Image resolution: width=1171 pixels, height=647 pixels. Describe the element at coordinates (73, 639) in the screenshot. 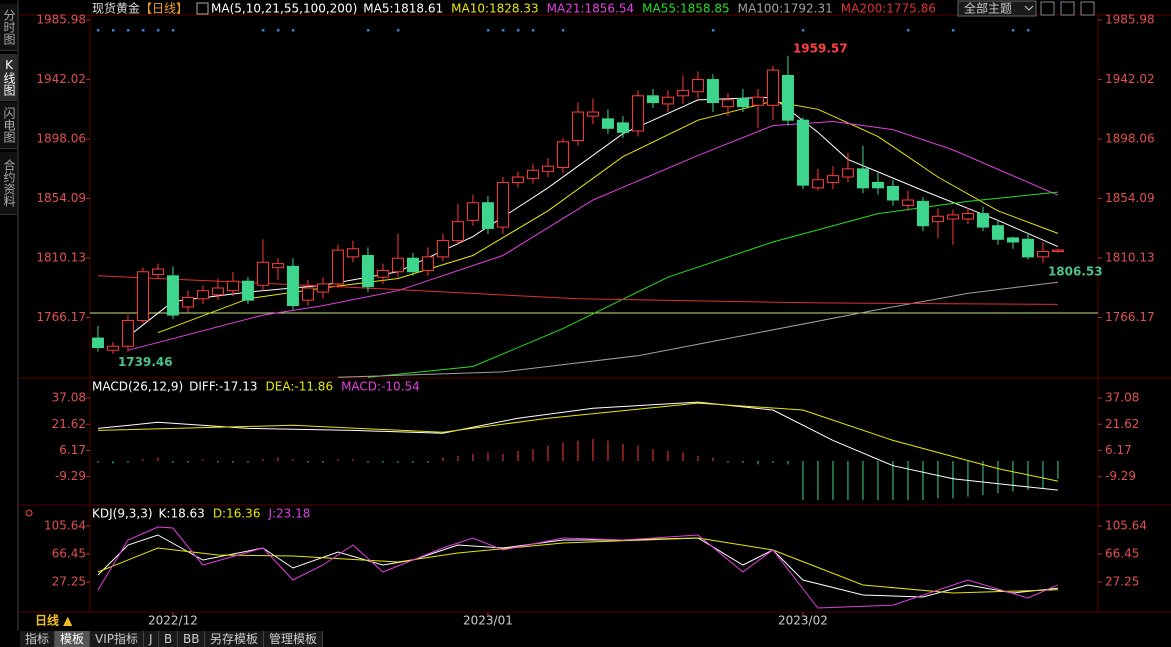

I see `toolbar-tab: 模板` at that location.